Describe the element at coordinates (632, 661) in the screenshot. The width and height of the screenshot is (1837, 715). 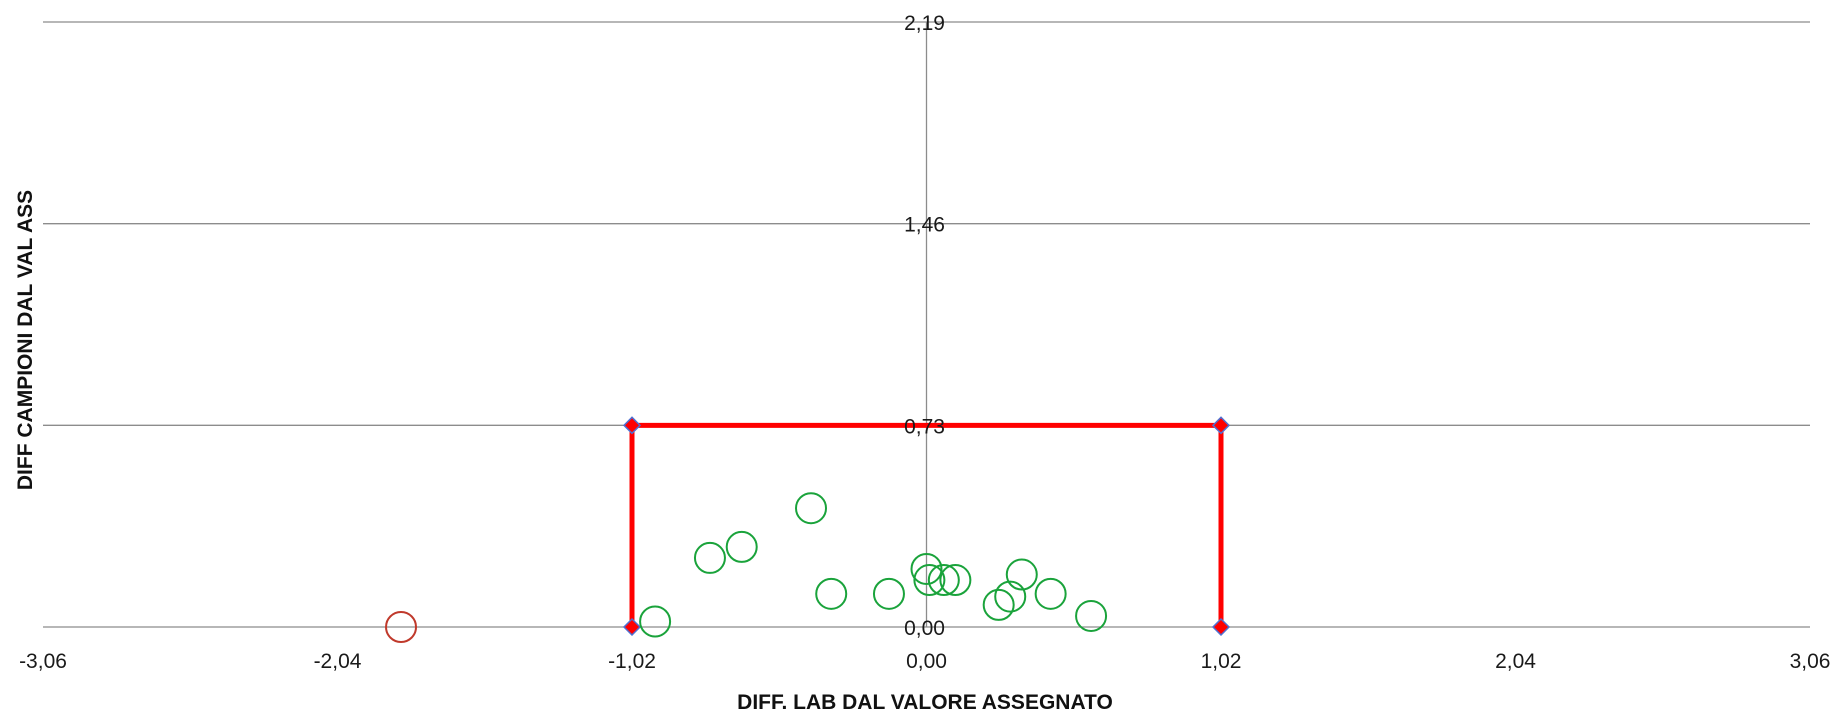
I see `x-tick-label-2: -1,02` at that location.